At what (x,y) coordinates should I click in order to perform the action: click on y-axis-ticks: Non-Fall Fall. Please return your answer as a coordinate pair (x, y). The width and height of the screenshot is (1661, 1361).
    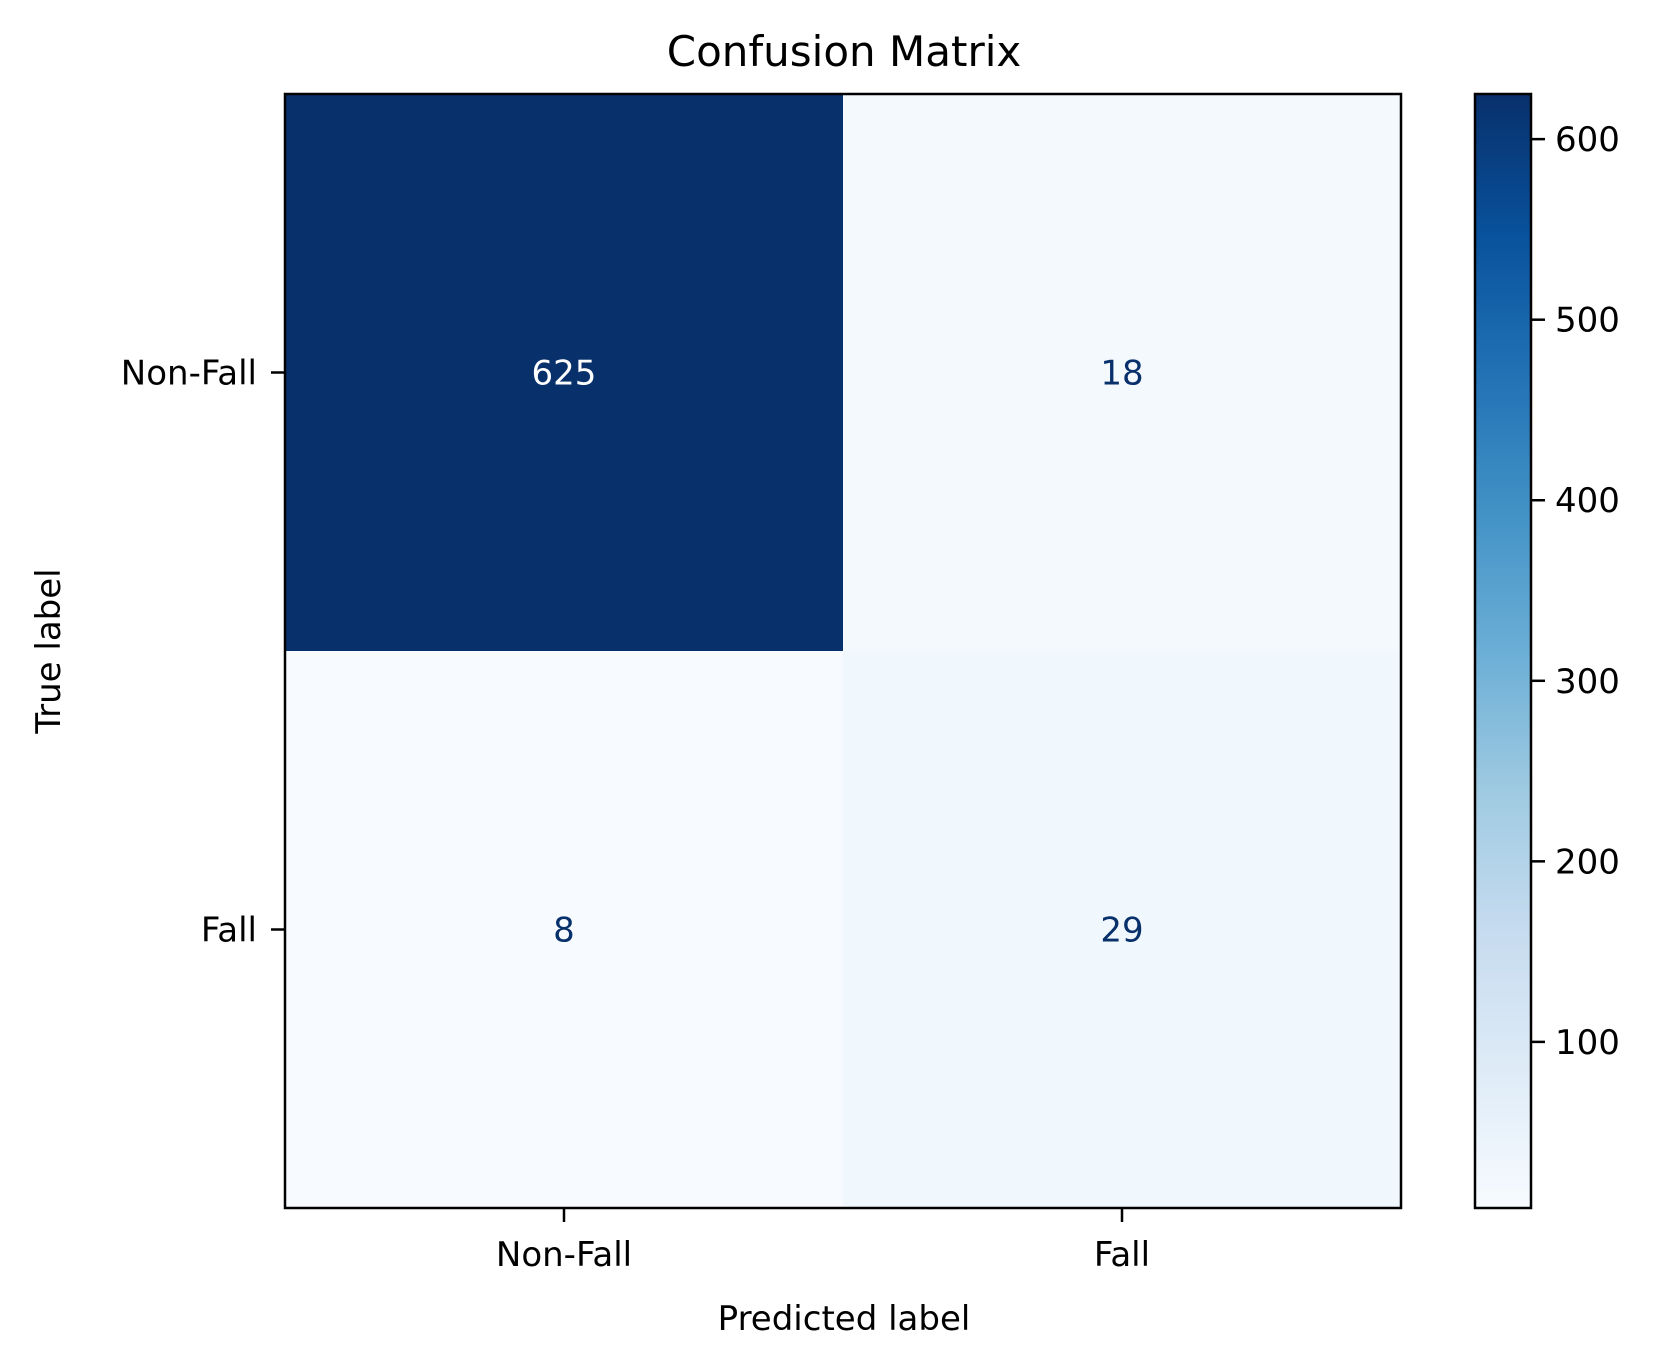
    Looking at the image, I should click on (203, 652).